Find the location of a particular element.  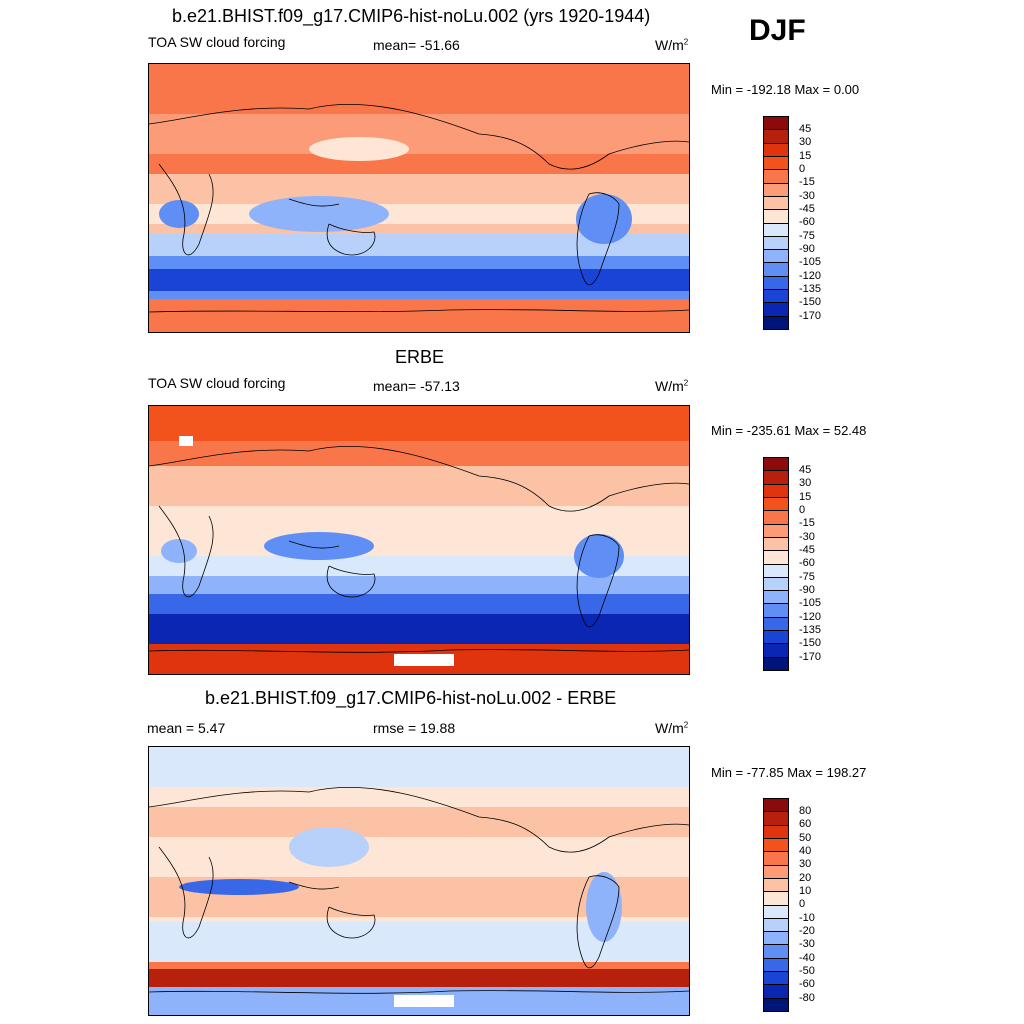

panel2-colorbar-label: -105 is located at coordinates (810, 603).